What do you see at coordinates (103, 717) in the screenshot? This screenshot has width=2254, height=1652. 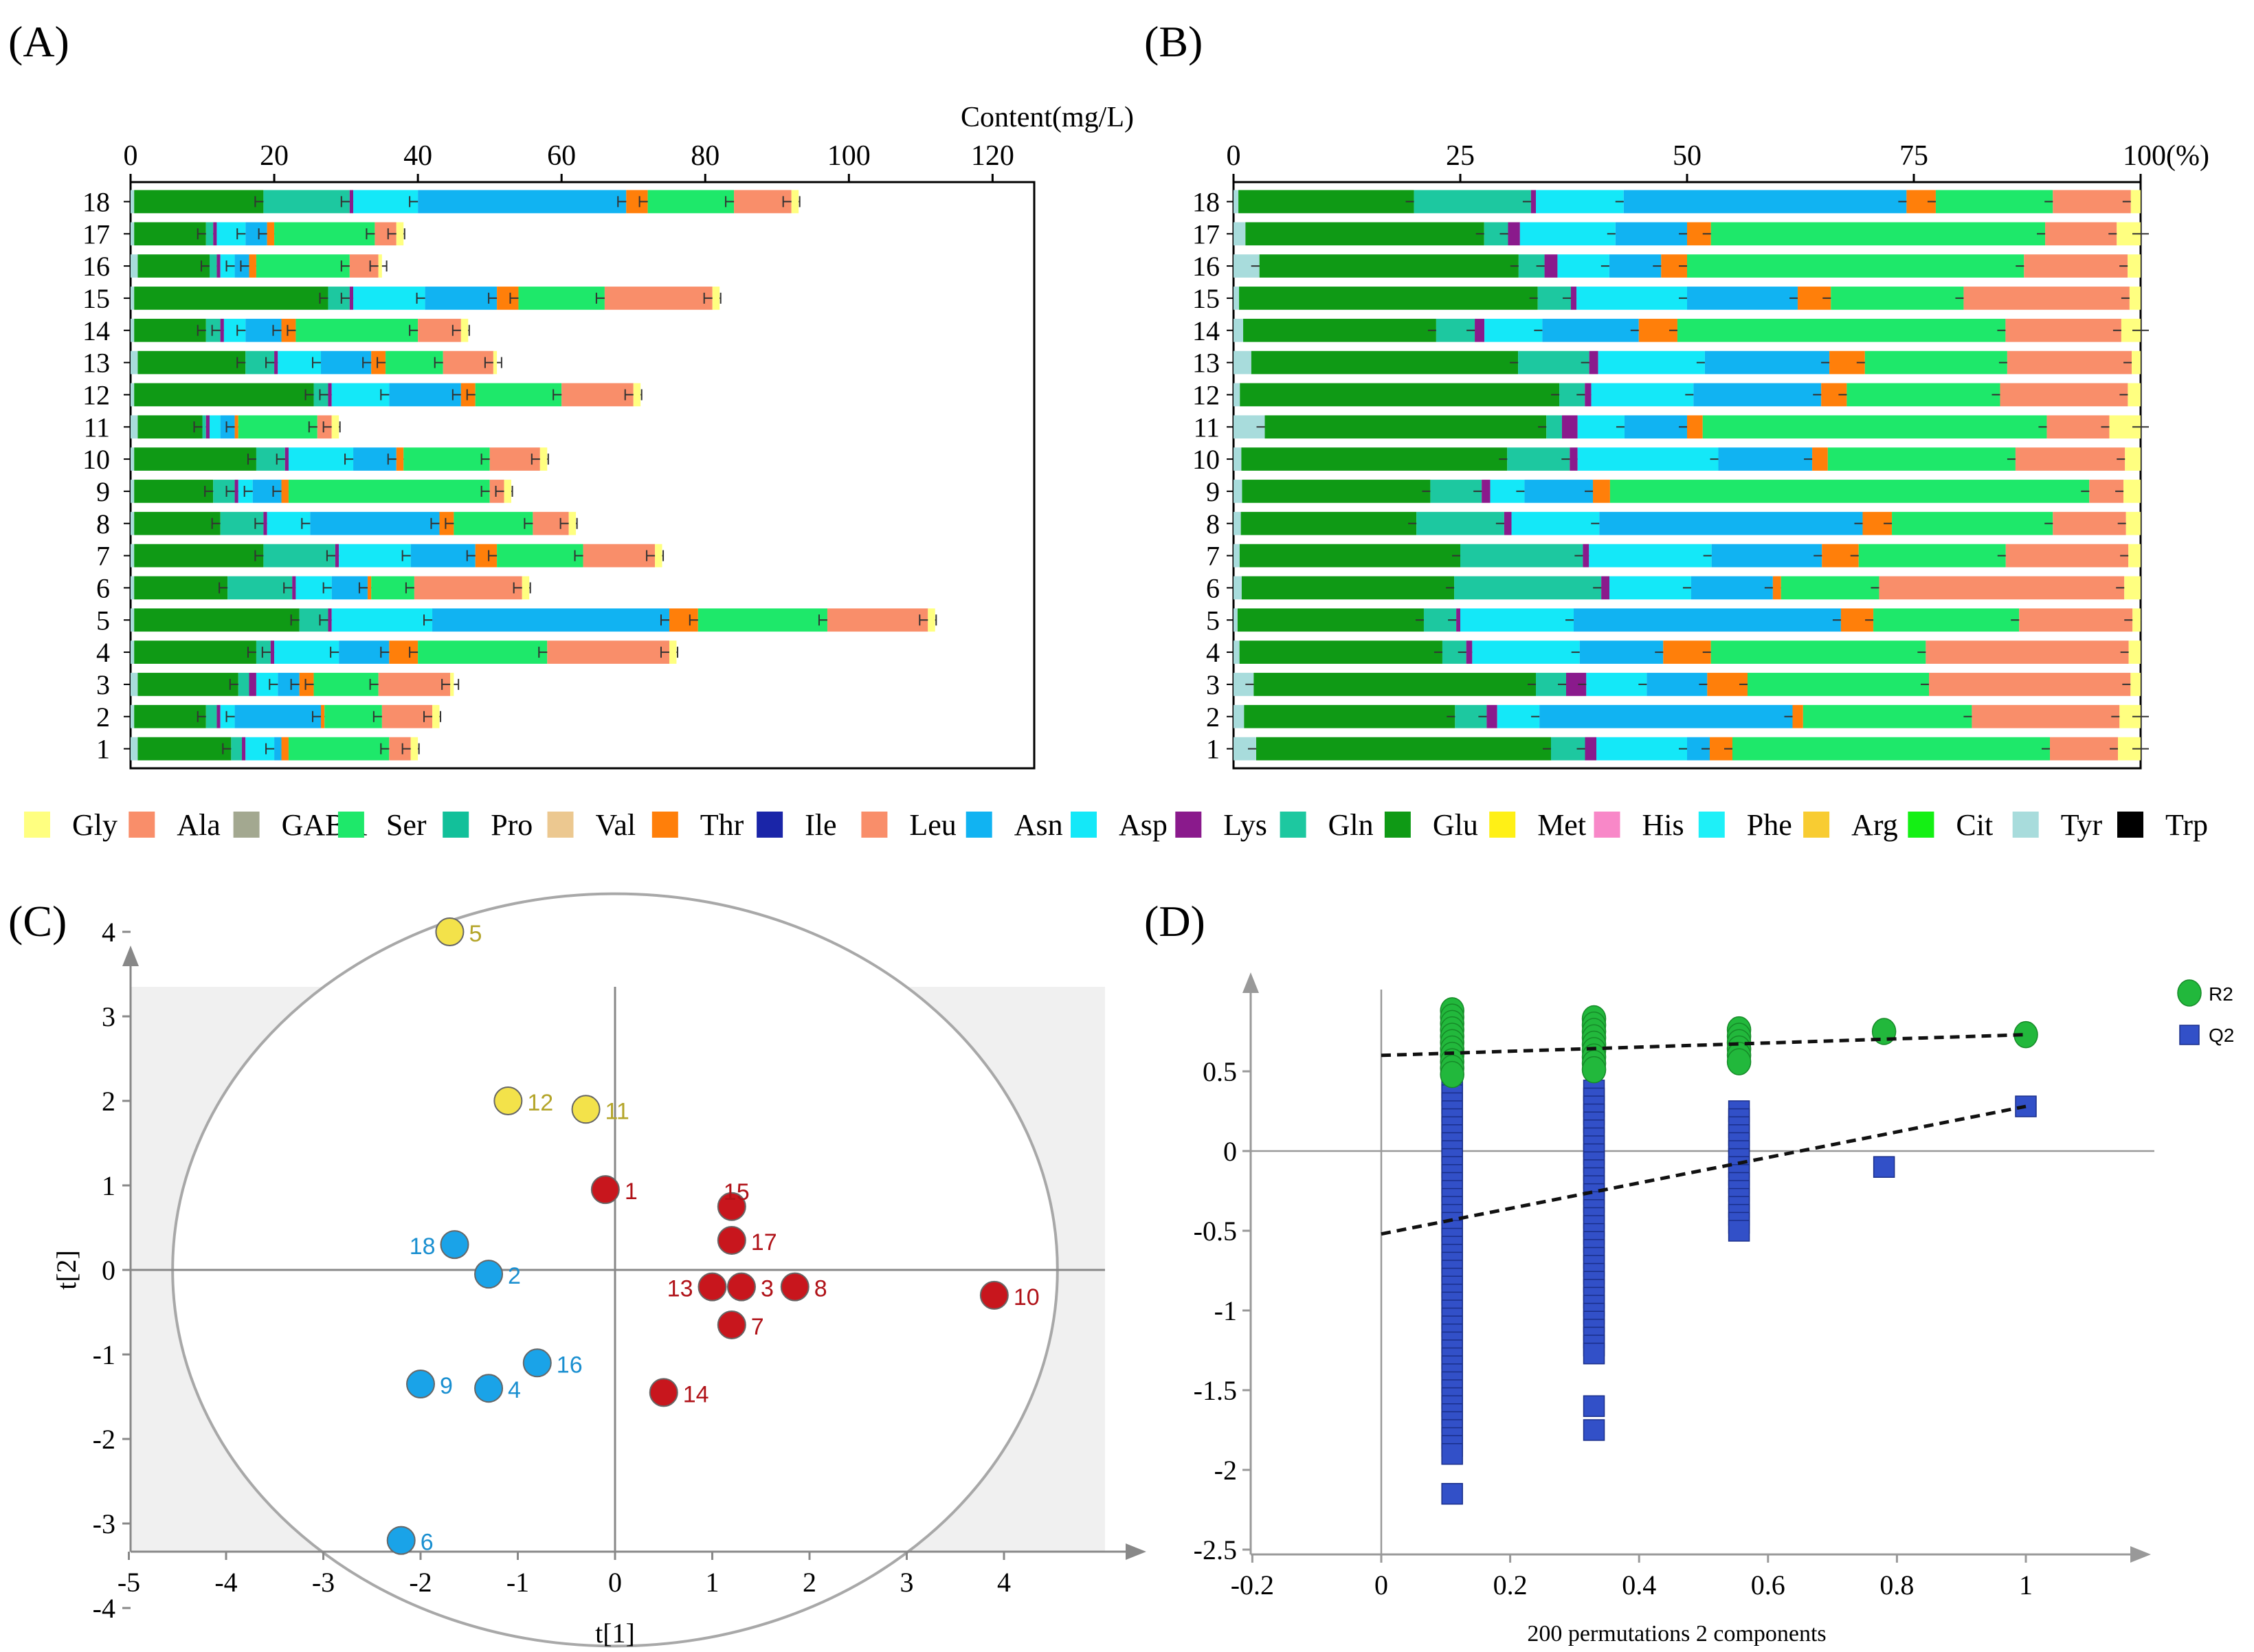 I see `chart-a-category-label: 2` at bounding box center [103, 717].